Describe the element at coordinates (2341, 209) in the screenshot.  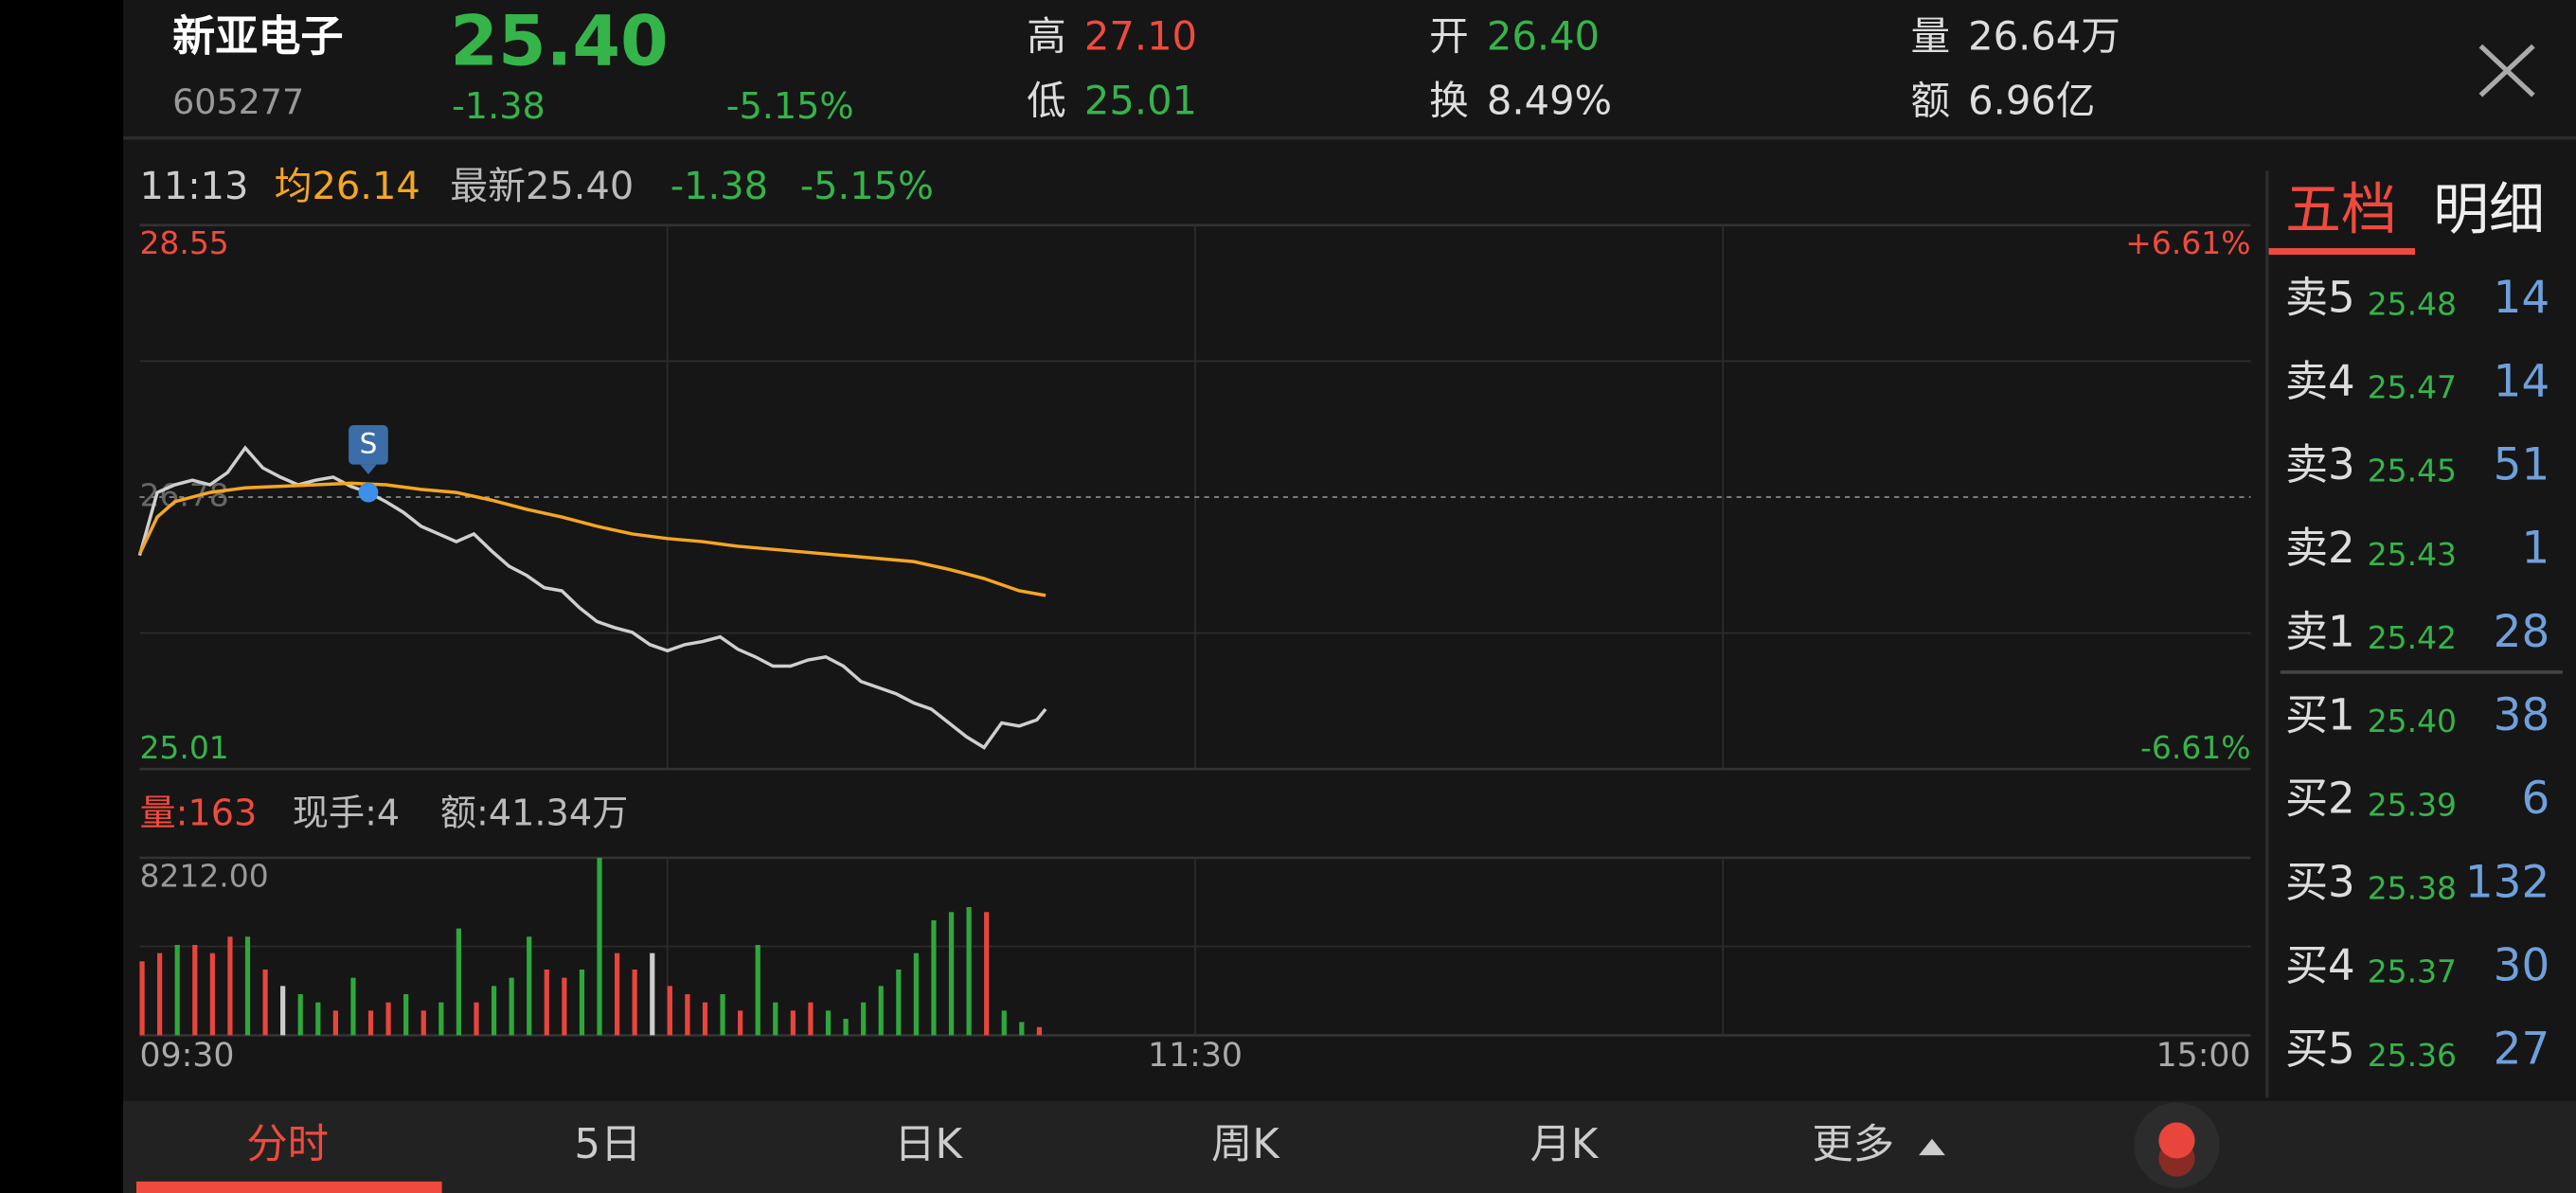
I see `order-tab: 五档` at that location.